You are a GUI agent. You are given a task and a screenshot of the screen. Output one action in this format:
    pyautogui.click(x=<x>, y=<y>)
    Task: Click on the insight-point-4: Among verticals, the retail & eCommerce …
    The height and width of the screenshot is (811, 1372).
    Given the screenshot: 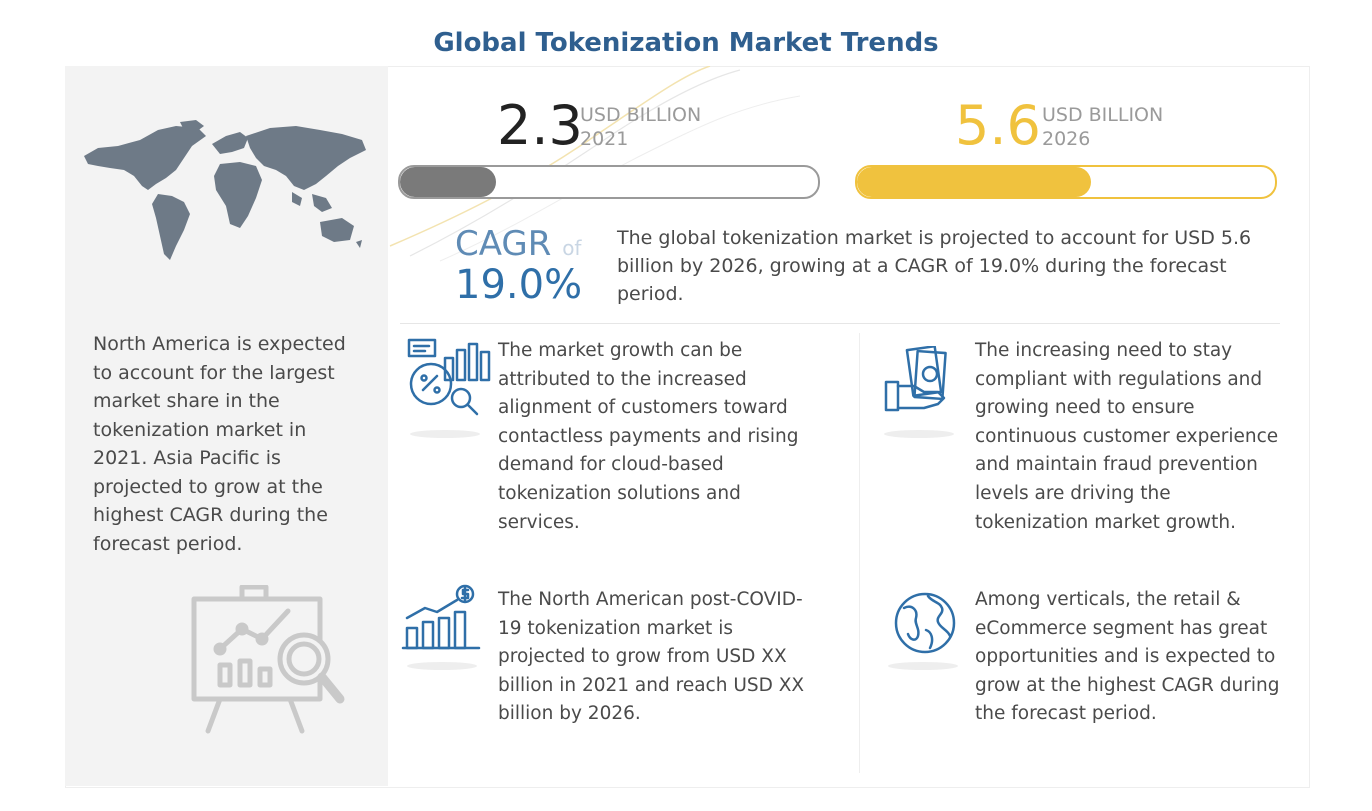 What is the action you would take?
    pyautogui.click(x=1127, y=657)
    